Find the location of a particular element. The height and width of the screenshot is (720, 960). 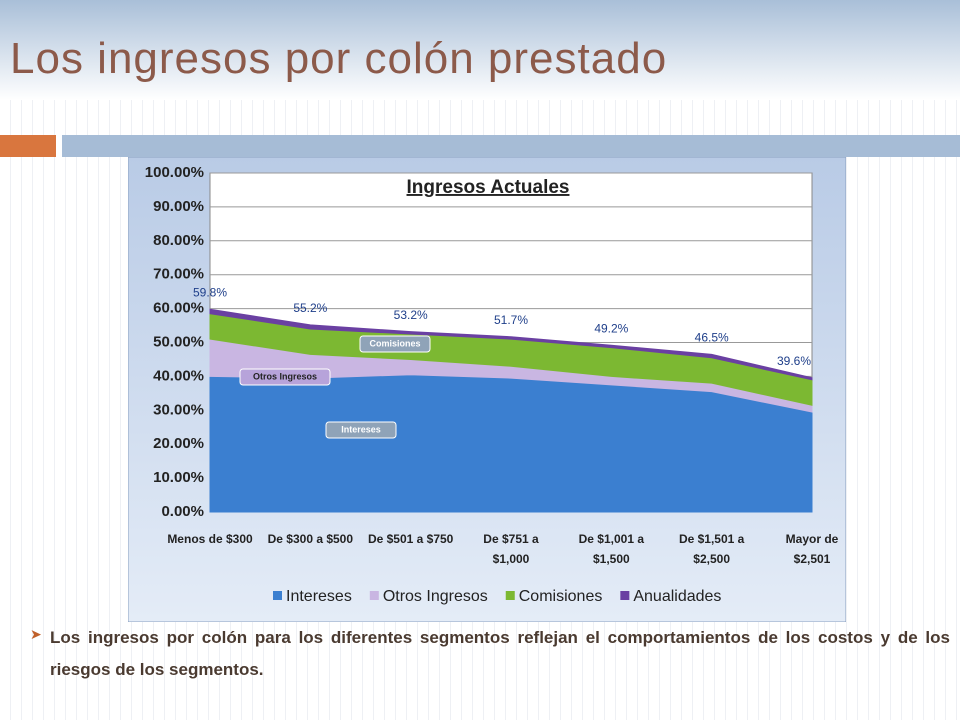

y-tick-label: 80.00% is located at coordinates (178, 240).